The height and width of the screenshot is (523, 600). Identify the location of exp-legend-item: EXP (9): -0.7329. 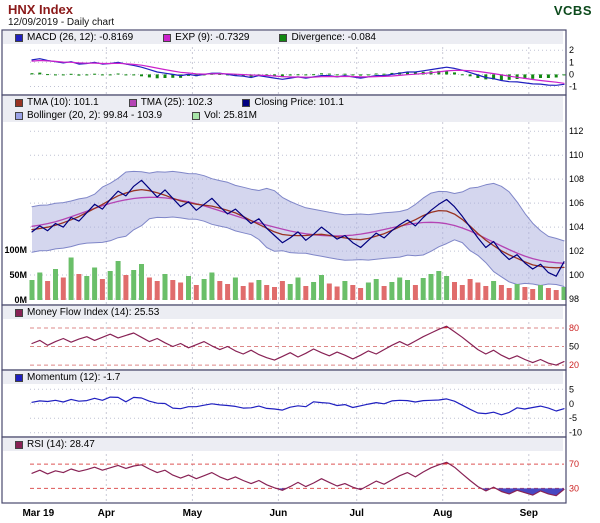
(206, 37).